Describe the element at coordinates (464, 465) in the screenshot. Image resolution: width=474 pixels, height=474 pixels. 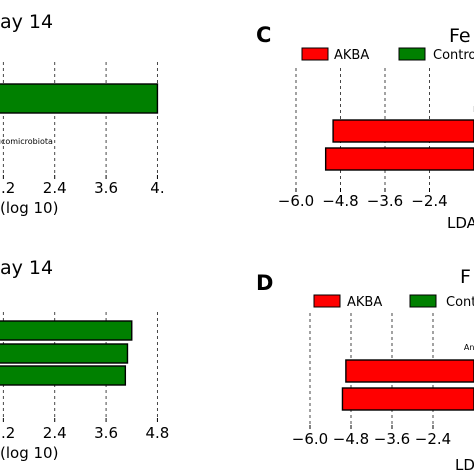
I see `axis-label-3: LD` at that location.